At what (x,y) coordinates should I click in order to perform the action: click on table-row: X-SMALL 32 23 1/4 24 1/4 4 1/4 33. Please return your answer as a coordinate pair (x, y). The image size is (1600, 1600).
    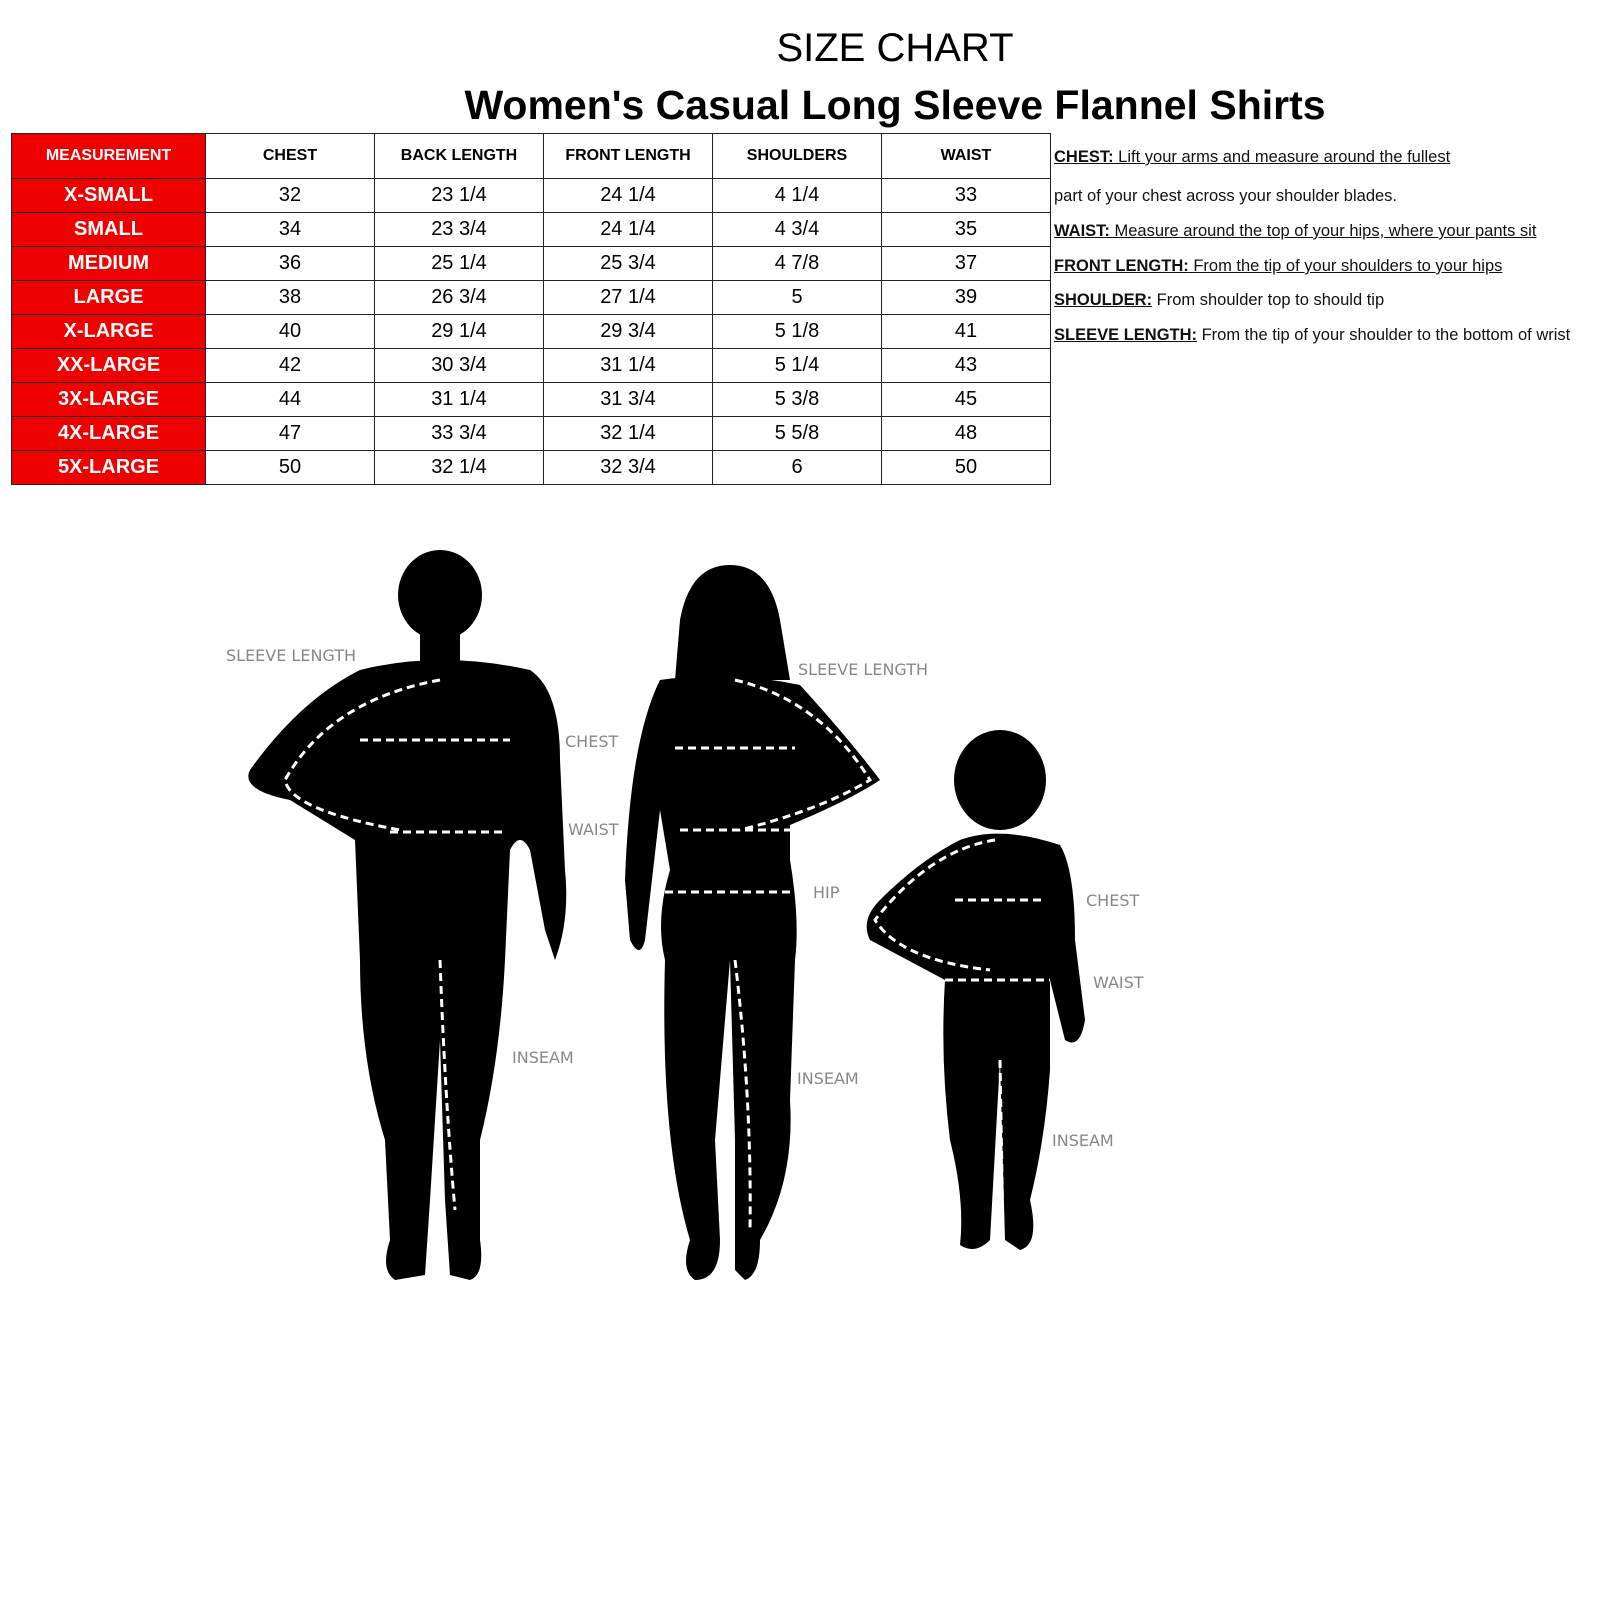
    Looking at the image, I should click on (531, 195).